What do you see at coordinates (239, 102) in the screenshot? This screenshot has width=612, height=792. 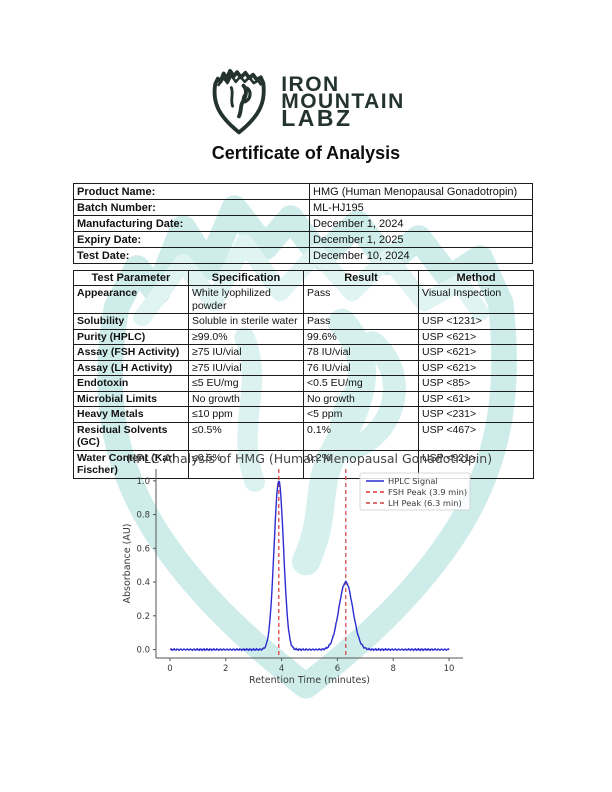 I see `mountain-shield-logo-icon` at bounding box center [239, 102].